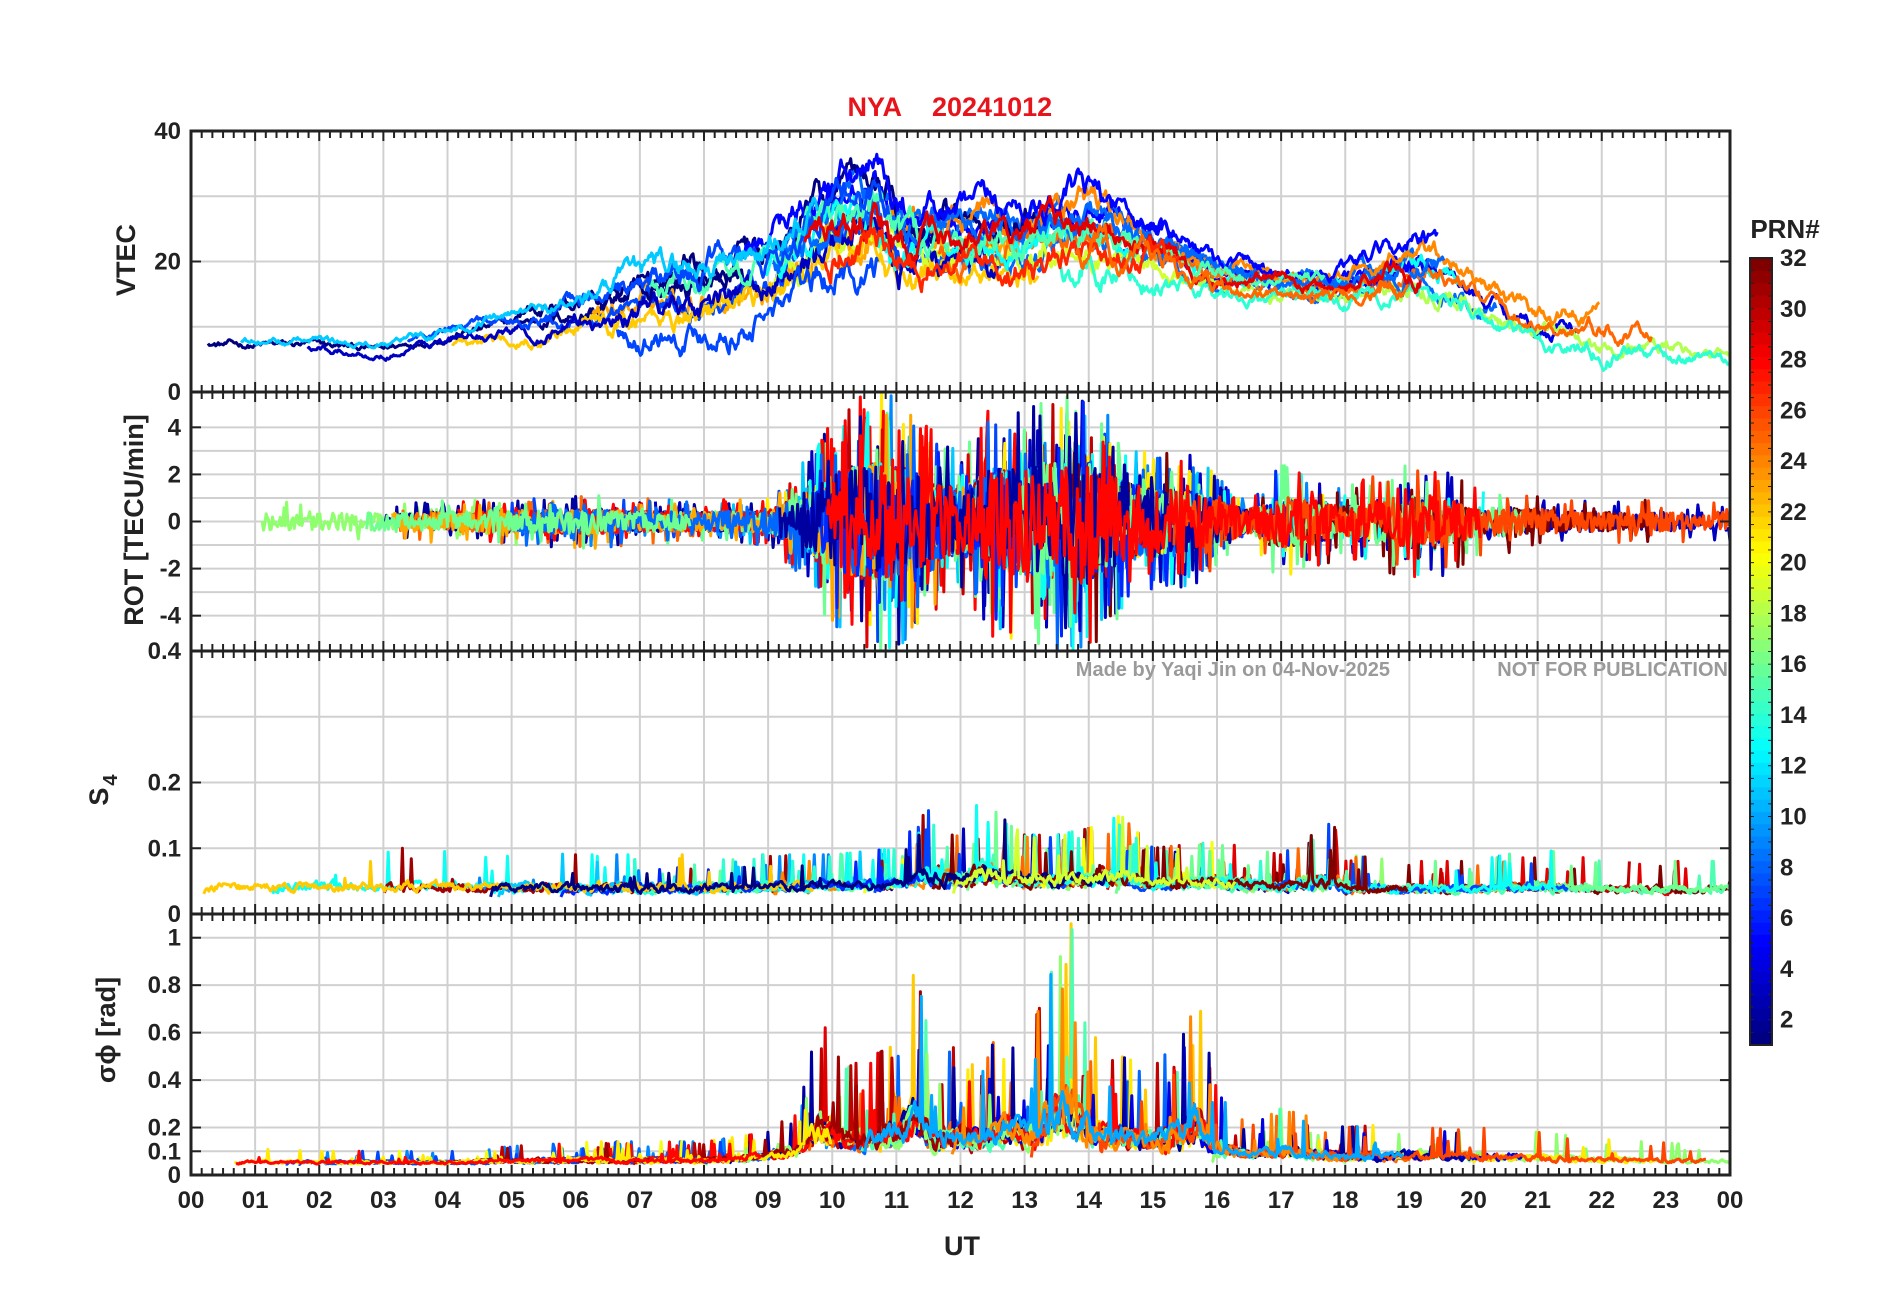 This screenshot has width=1902, height=1297. Describe the element at coordinates (1786, 1020) in the screenshot. I see `colorbar-tick-label: 2` at that location.